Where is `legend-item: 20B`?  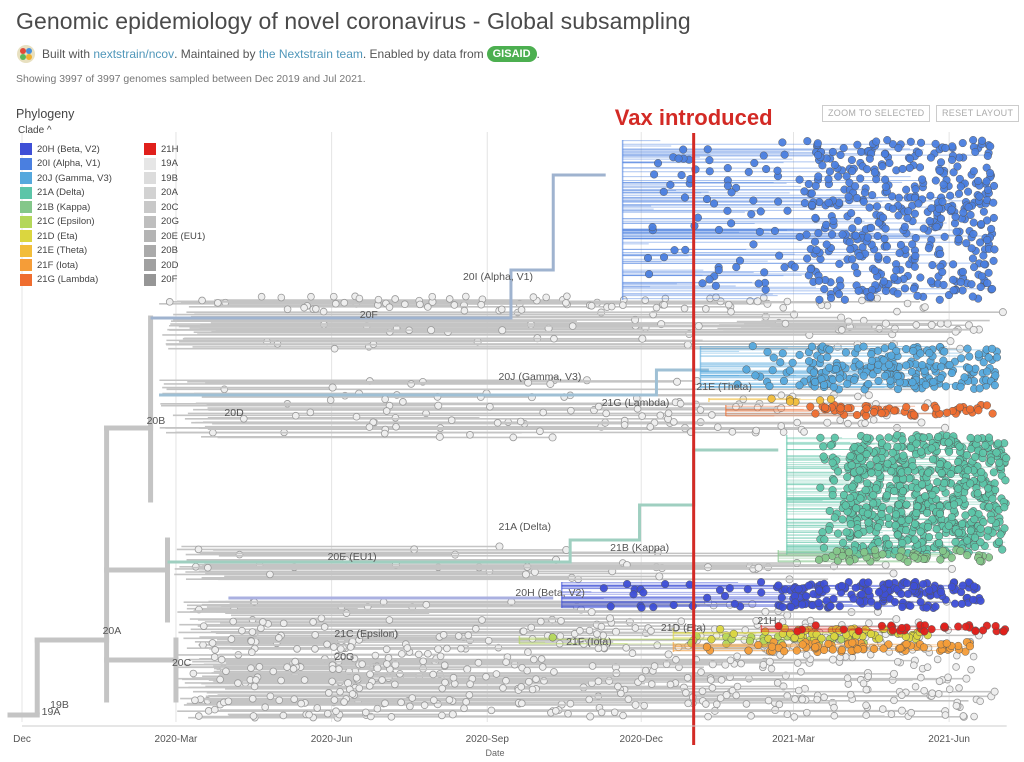 legend-item: 20B is located at coordinates (204, 251).